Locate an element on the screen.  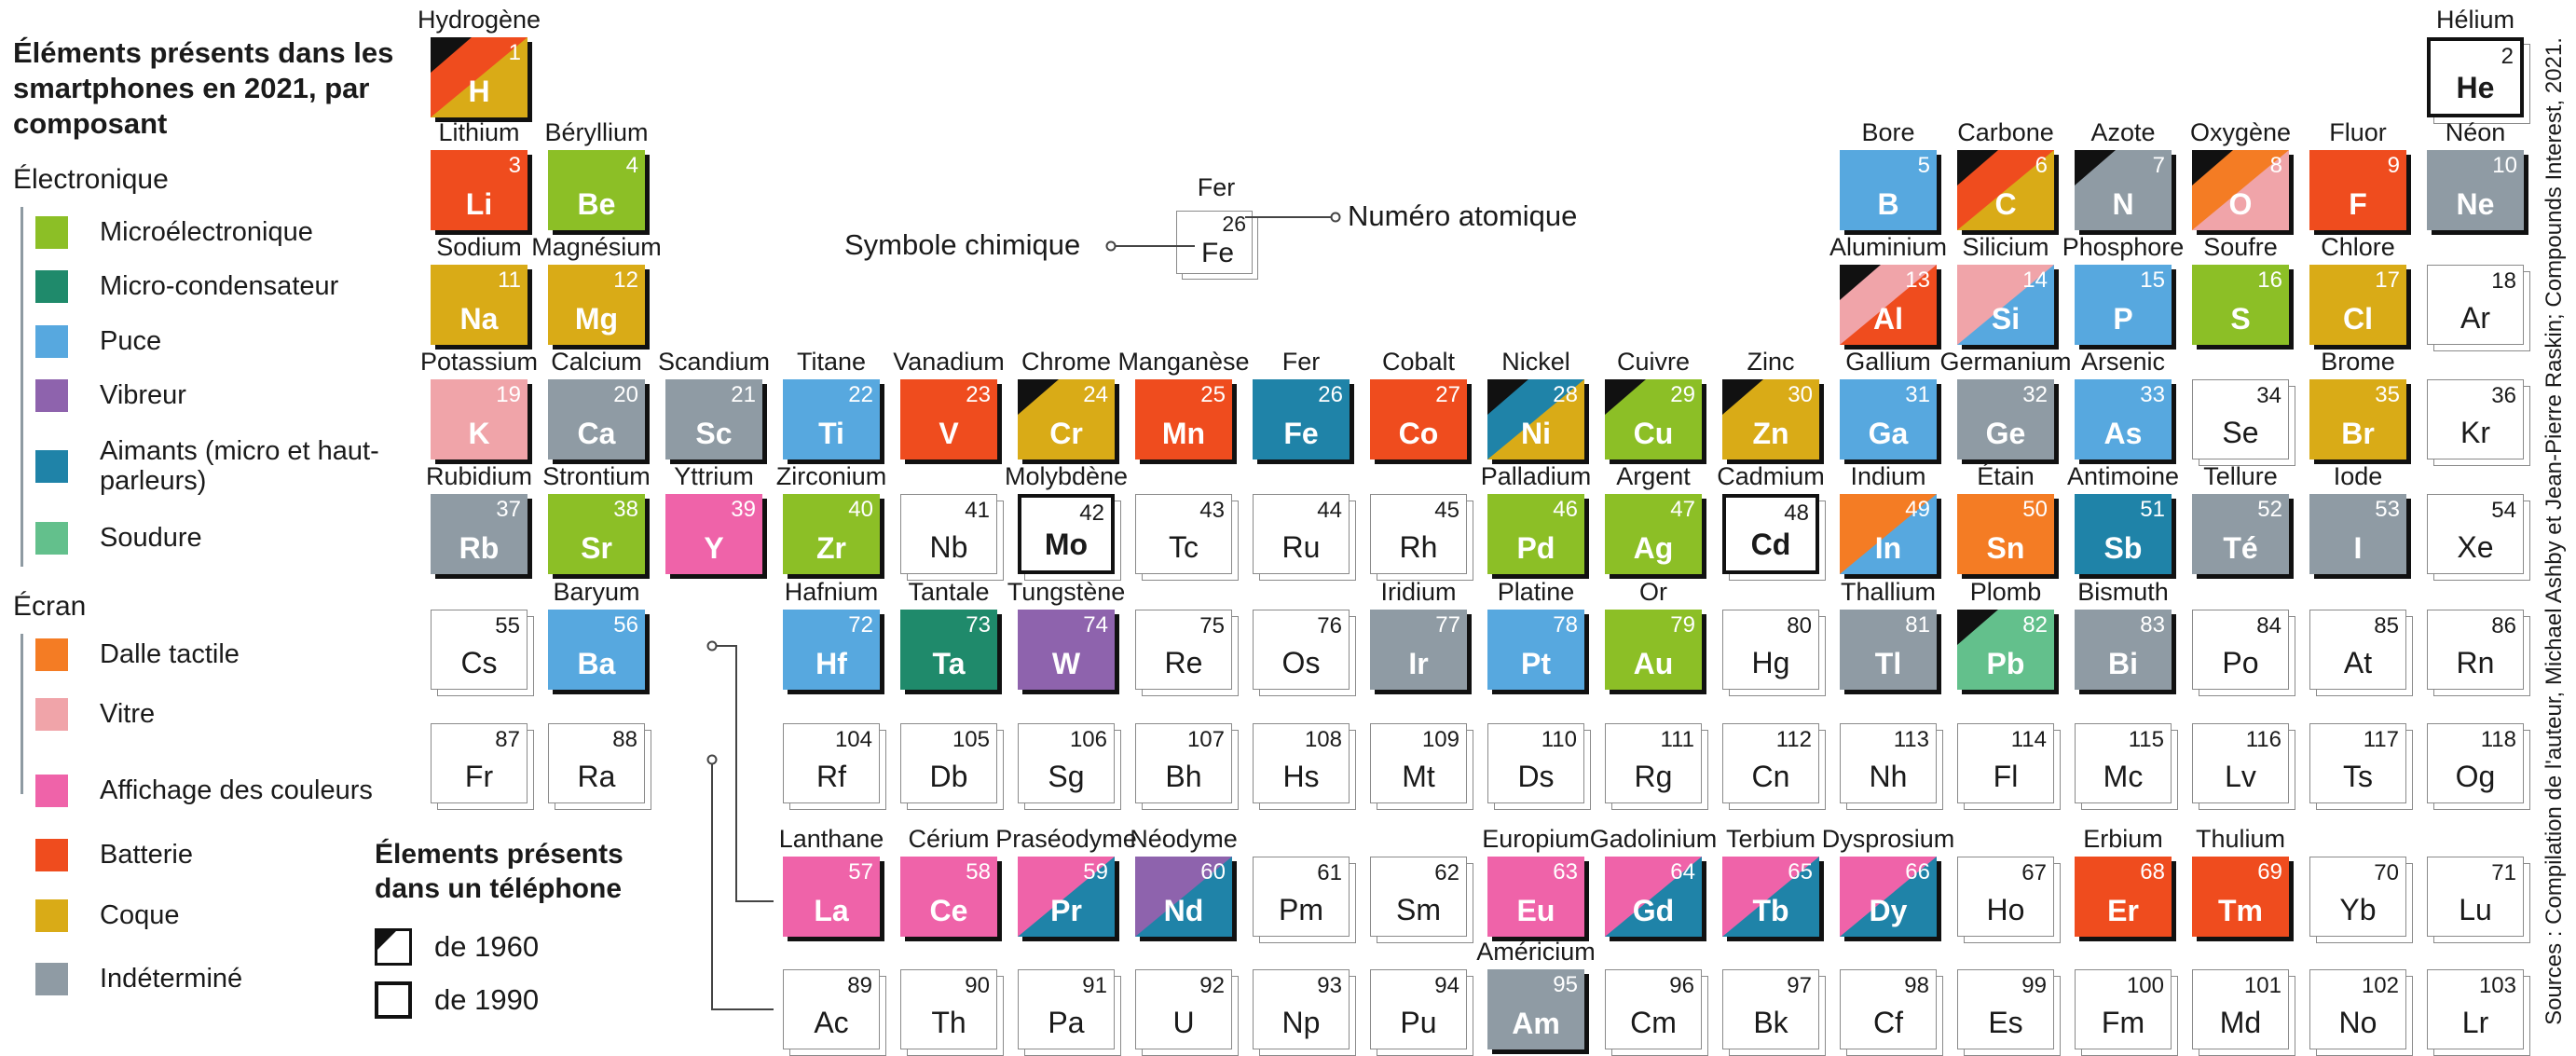
legend-label-cond: Micro-condensateur is located at coordinates (219, 286).